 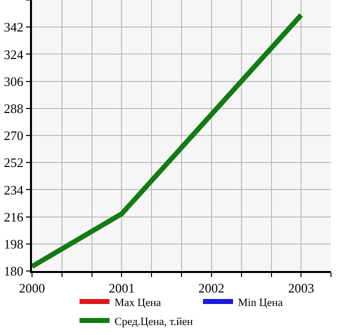 I want to click on x-tick-label: 2003, so click(x=301, y=288).